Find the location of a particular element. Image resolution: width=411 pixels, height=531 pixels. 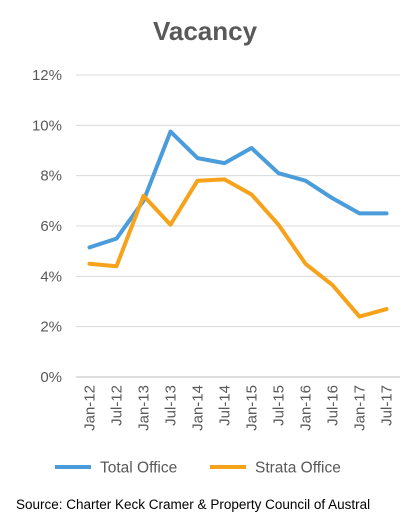

chart-title: Vacancy is located at coordinates (205, 31).